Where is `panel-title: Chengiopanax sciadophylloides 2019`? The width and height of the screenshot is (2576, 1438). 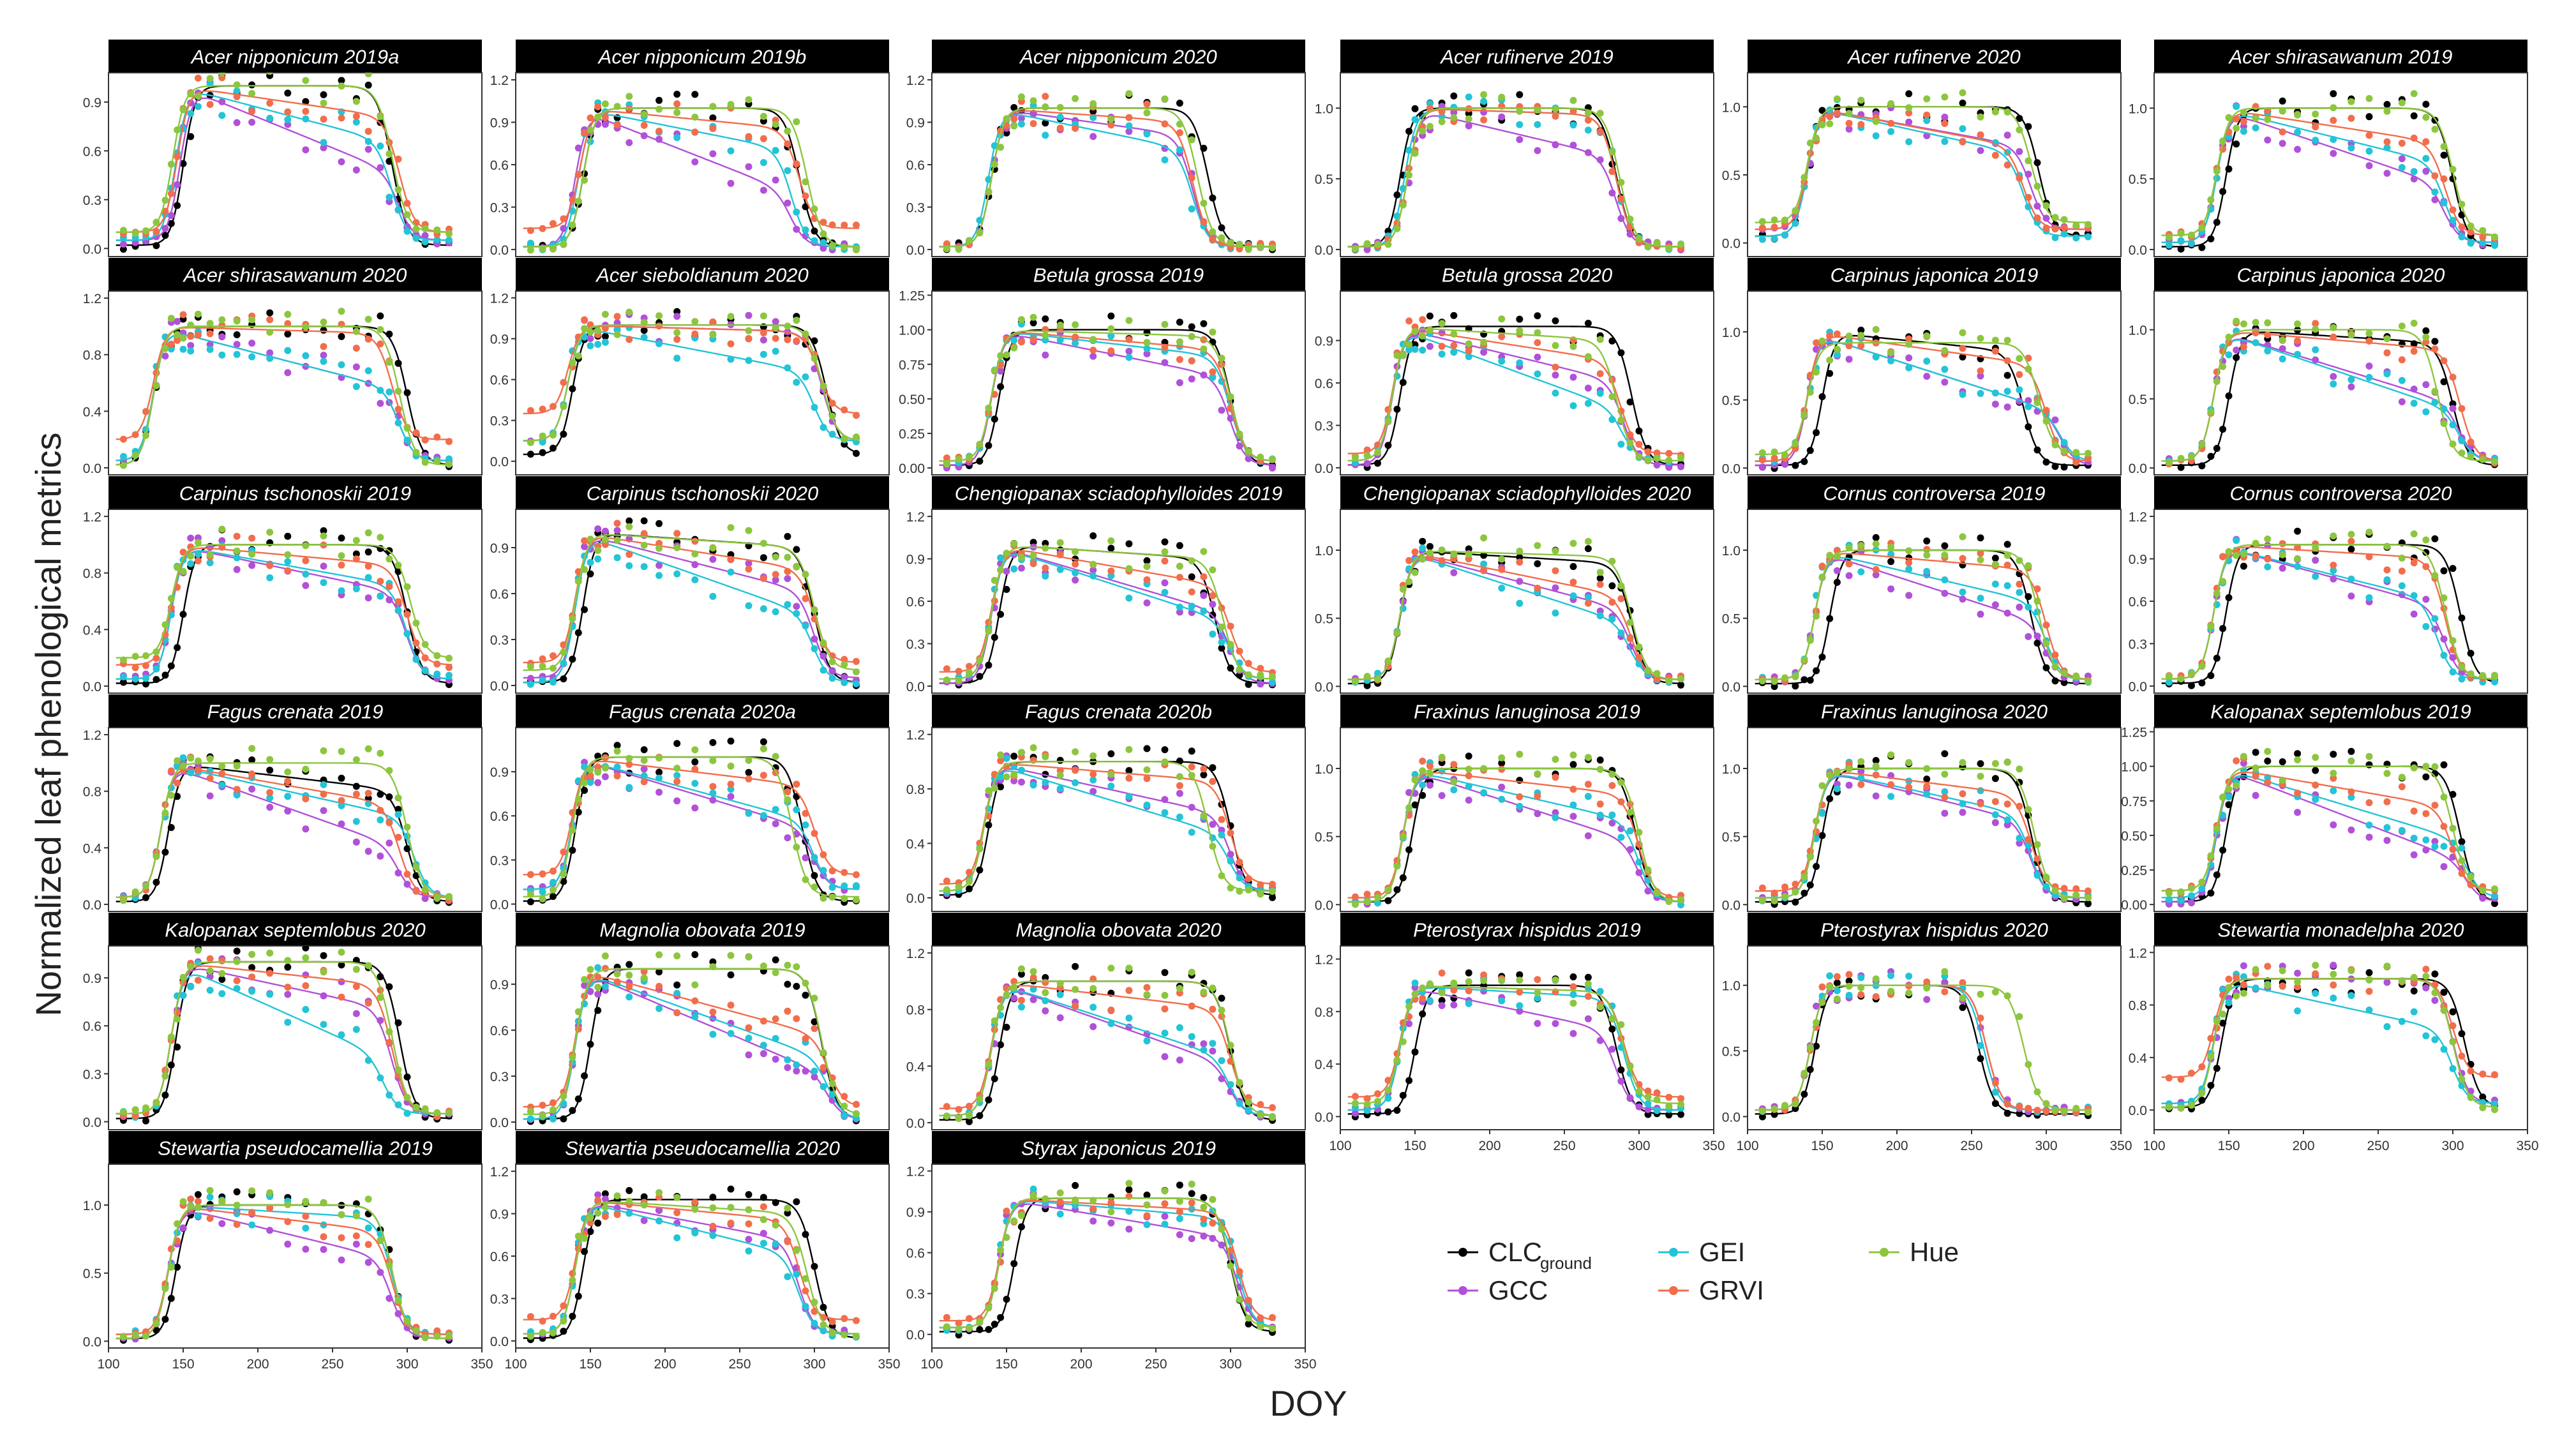
panel-title: Chengiopanax sciadophylloides 2019 is located at coordinates (1119, 493).